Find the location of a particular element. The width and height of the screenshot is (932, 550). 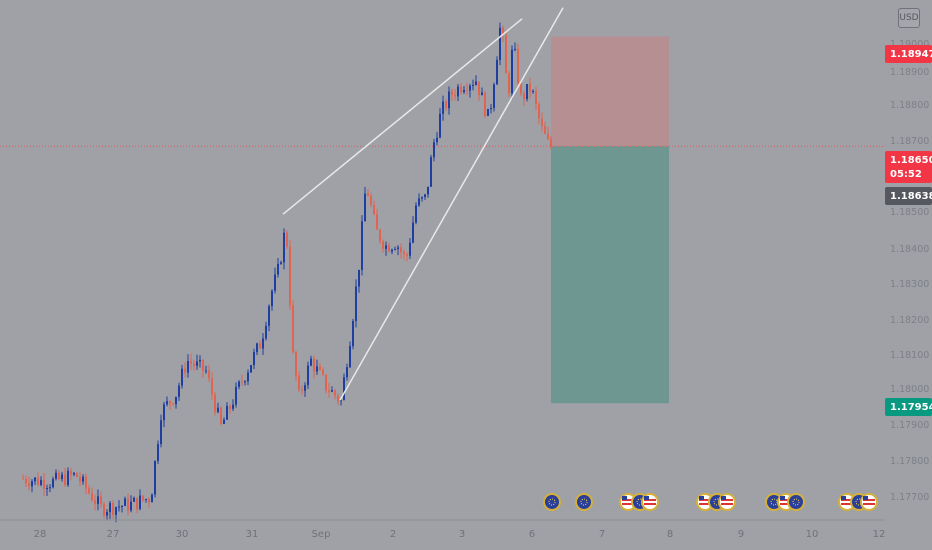

stop-price-tag: 1.18947 is located at coordinates (908, 54).